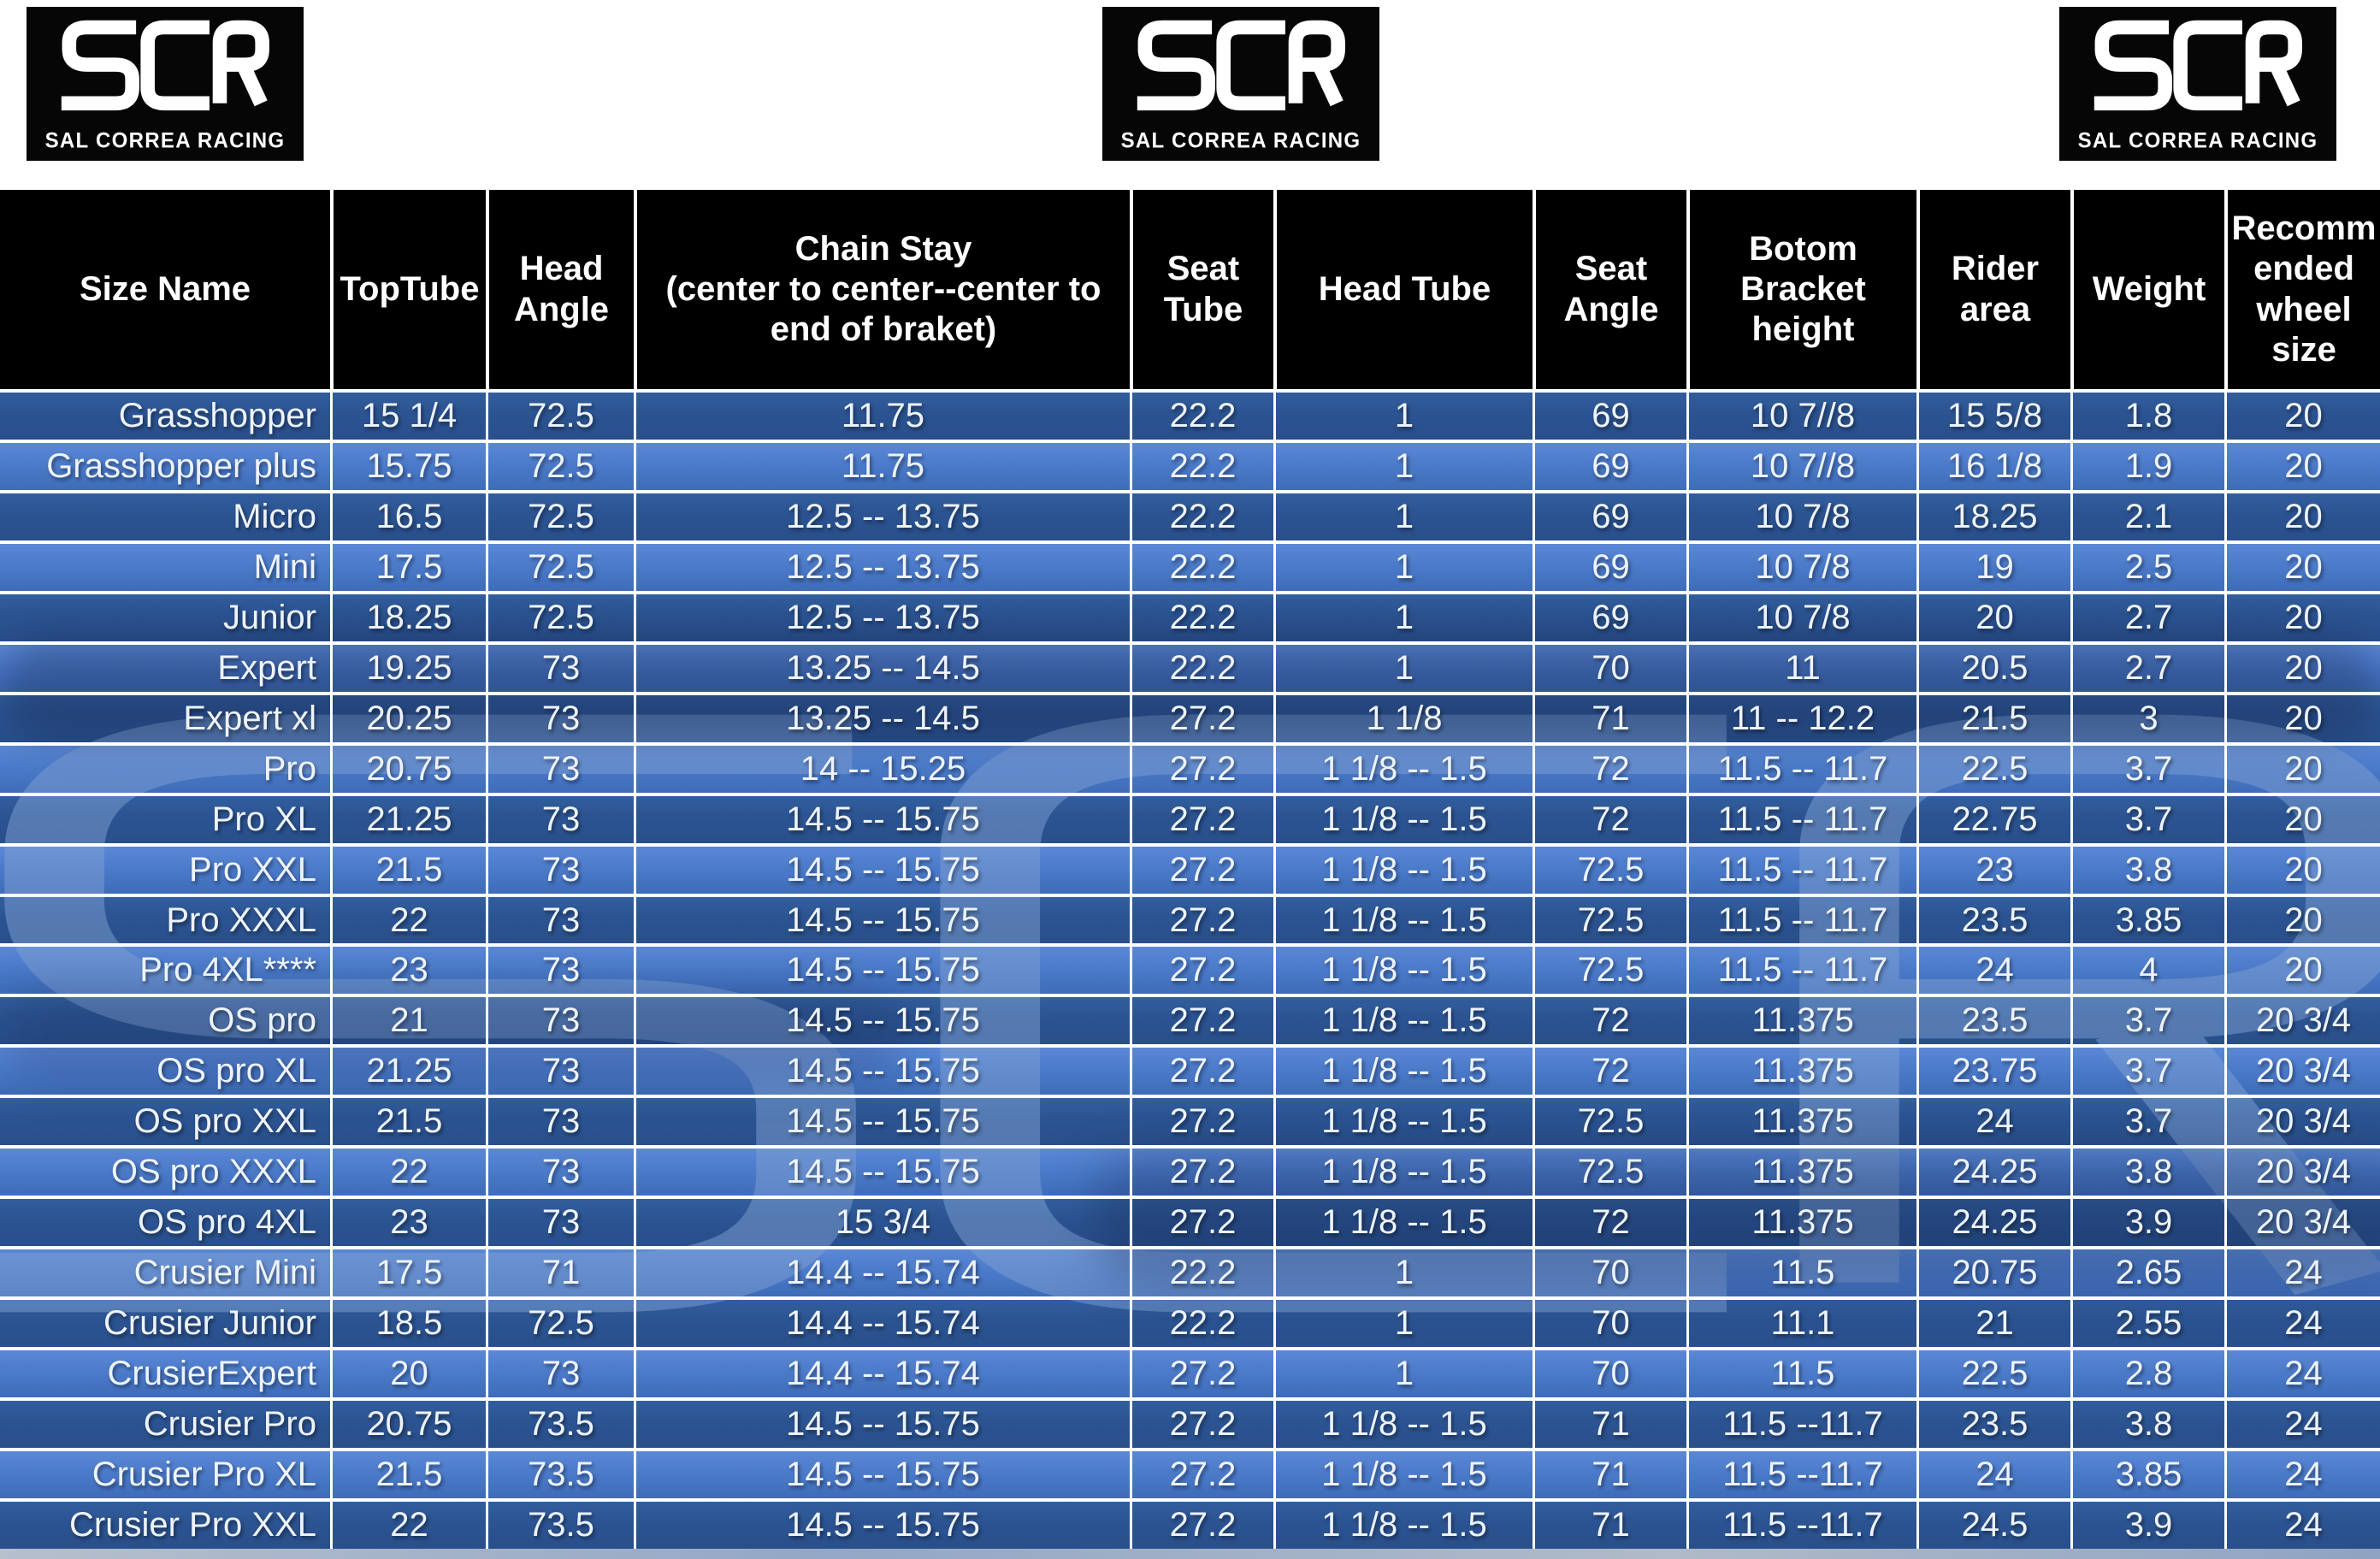 The image size is (2380, 1559). I want to click on cell-bottom-bracket: 11.375, so click(1801, 1120).